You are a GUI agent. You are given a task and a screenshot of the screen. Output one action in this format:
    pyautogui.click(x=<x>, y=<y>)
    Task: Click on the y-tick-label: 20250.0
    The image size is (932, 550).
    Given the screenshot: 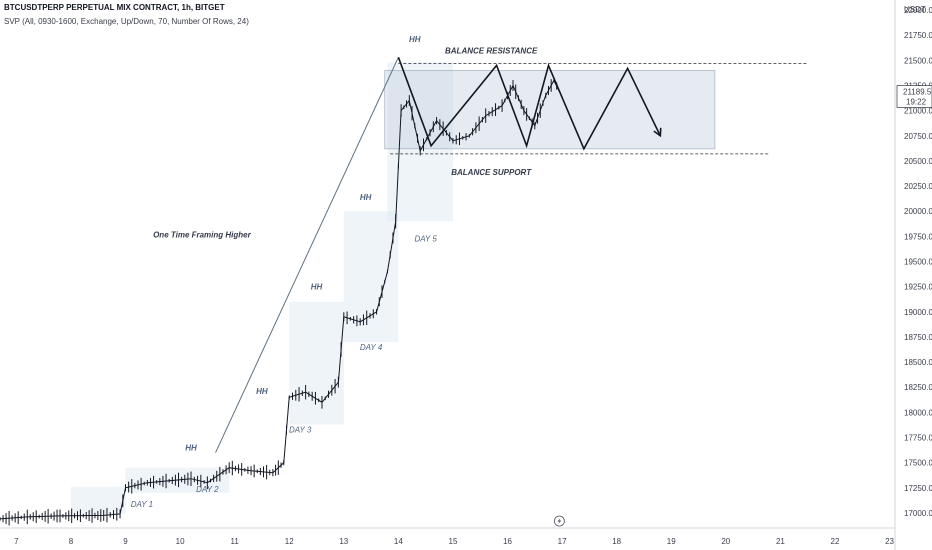 What is the action you would take?
    pyautogui.click(x=918, y=186)
    